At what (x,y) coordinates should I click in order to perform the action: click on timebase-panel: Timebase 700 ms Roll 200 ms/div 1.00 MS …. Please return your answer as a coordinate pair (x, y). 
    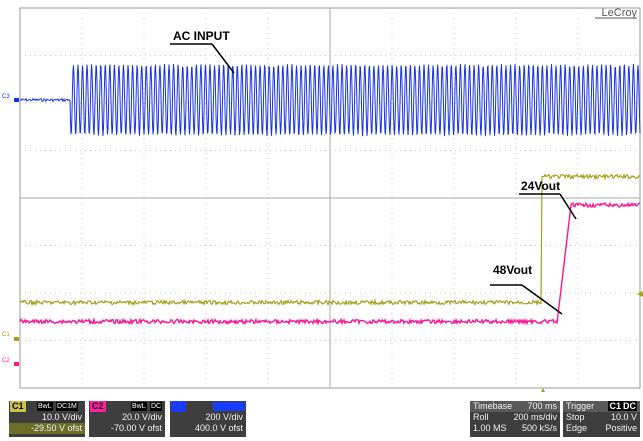
    Looking at the image, I should click on (515, 419).